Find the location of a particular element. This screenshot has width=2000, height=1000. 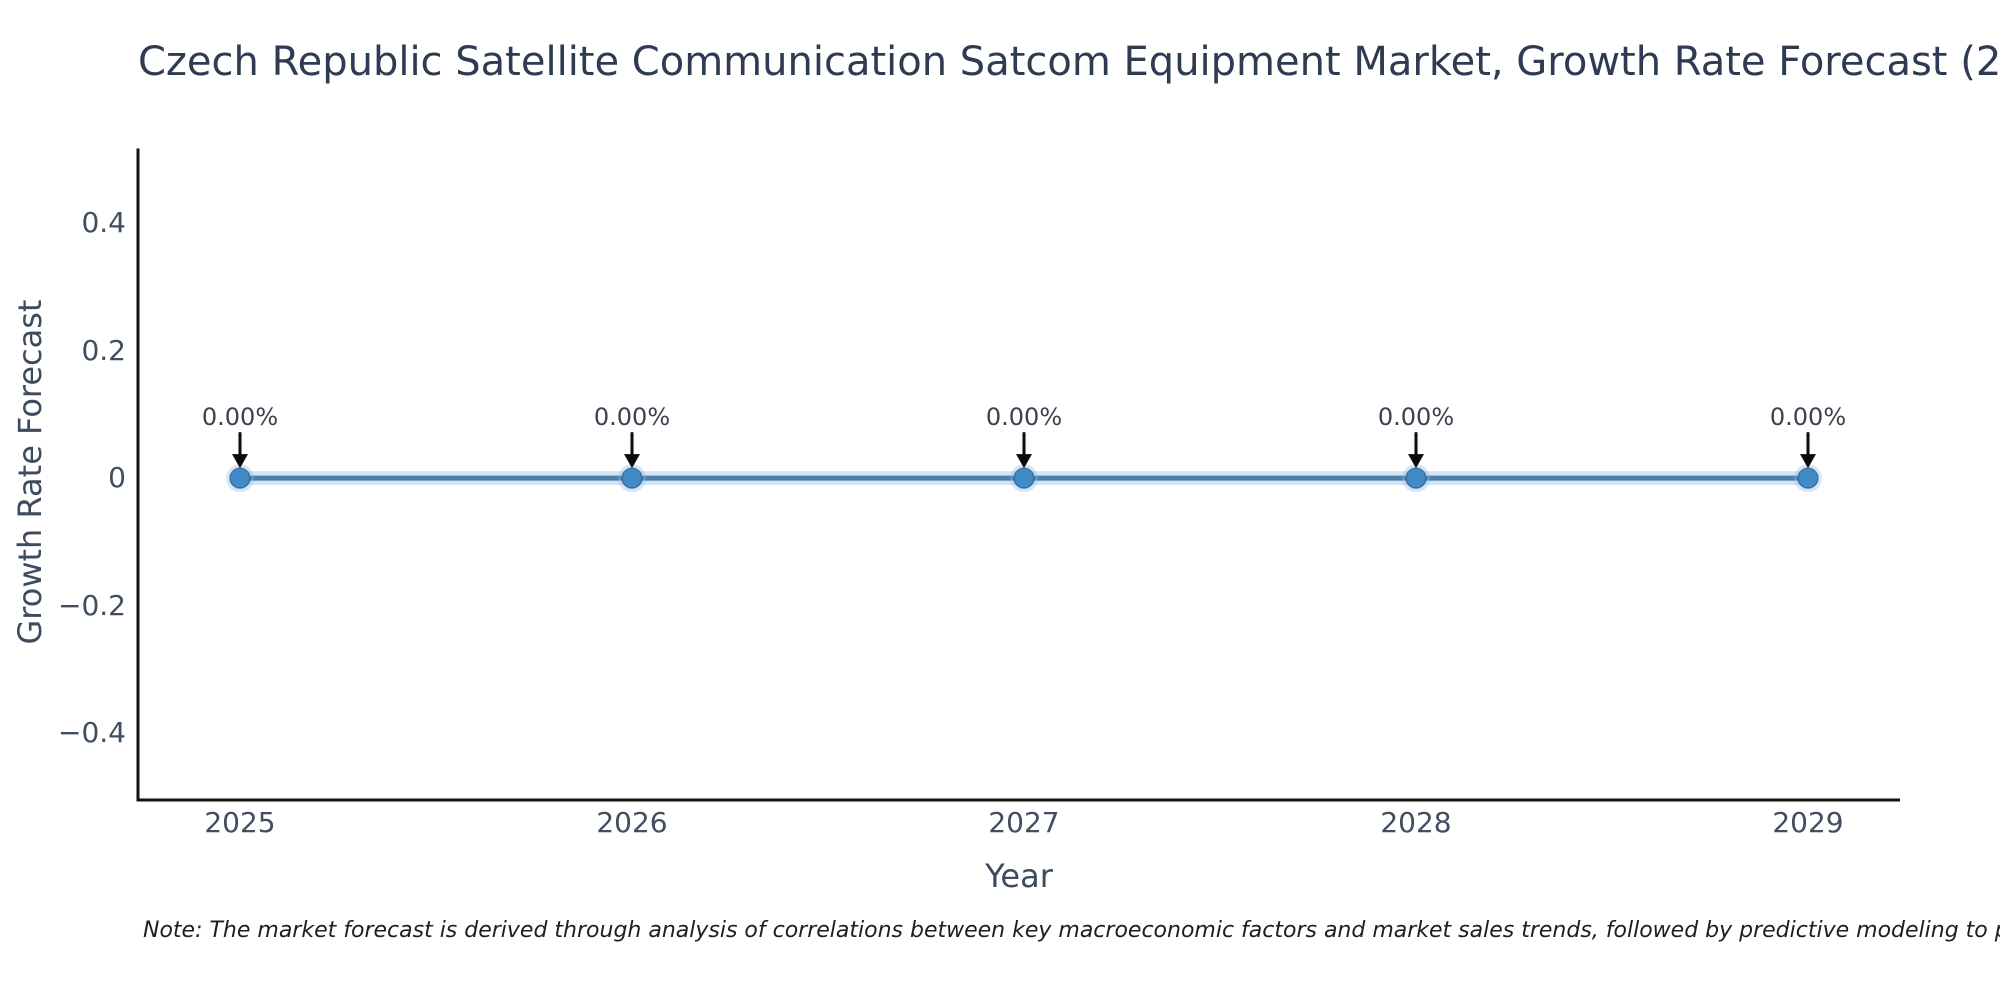

x-axis-label: Year is located at coordinates (1019, 876).